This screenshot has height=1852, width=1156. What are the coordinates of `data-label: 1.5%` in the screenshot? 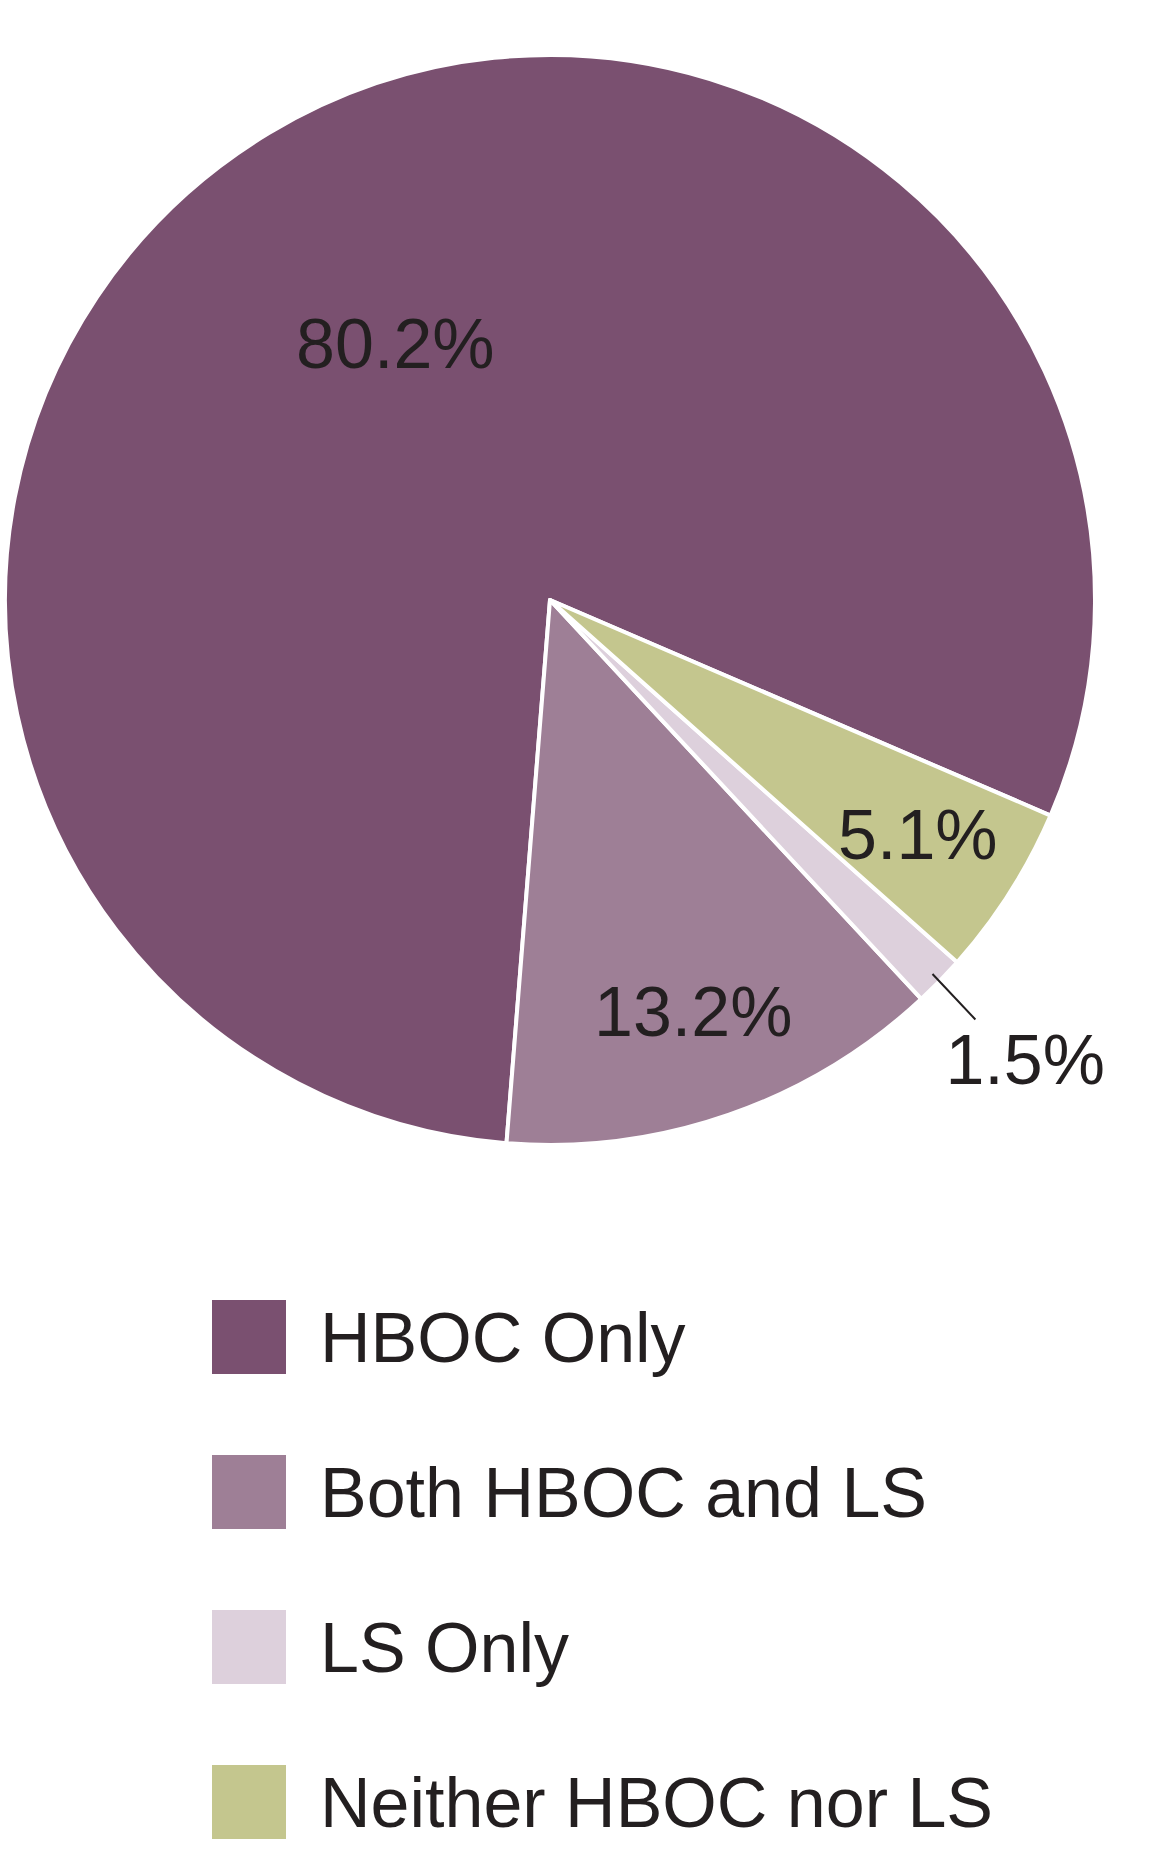 It's located at (1025, 1060).